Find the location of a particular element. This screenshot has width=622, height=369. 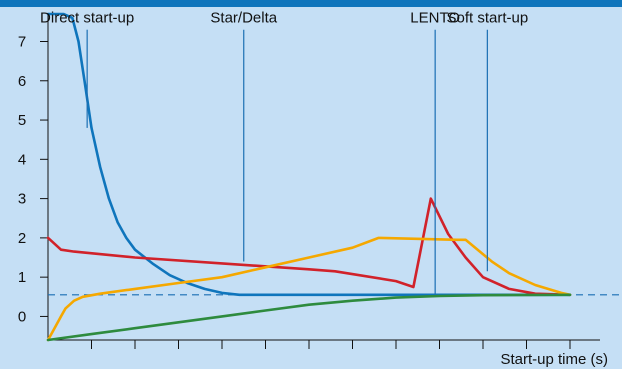

annotation-label: Direct start-up is located at coordinates (87, 18).